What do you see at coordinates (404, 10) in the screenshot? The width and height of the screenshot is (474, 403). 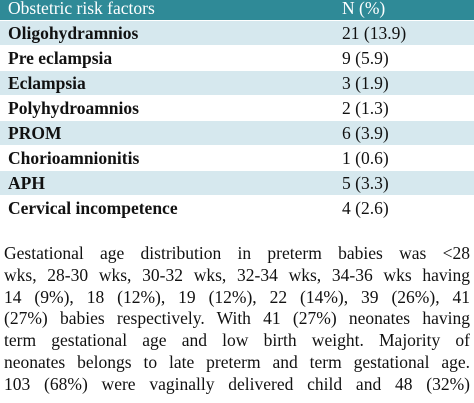 I see `header-cell: N (%)` at bounding box center [404, 10].